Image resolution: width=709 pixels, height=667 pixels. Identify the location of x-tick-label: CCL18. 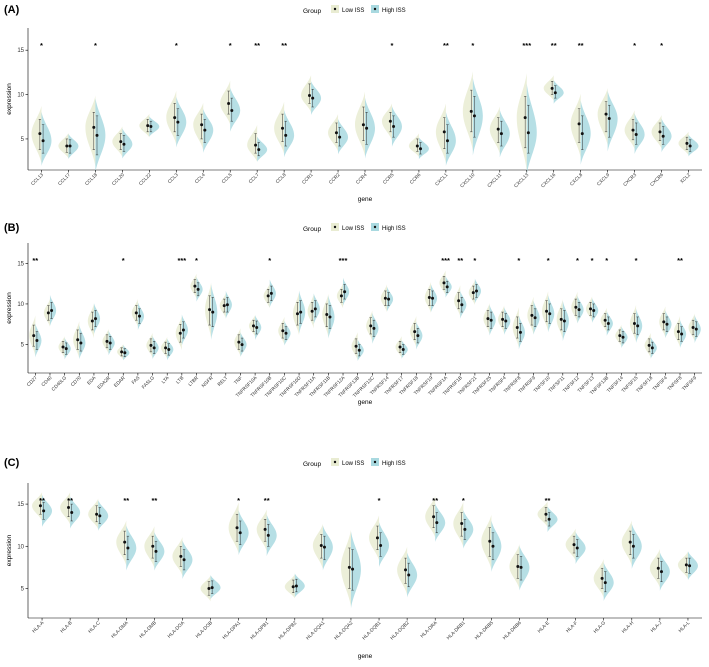
(91, 179).